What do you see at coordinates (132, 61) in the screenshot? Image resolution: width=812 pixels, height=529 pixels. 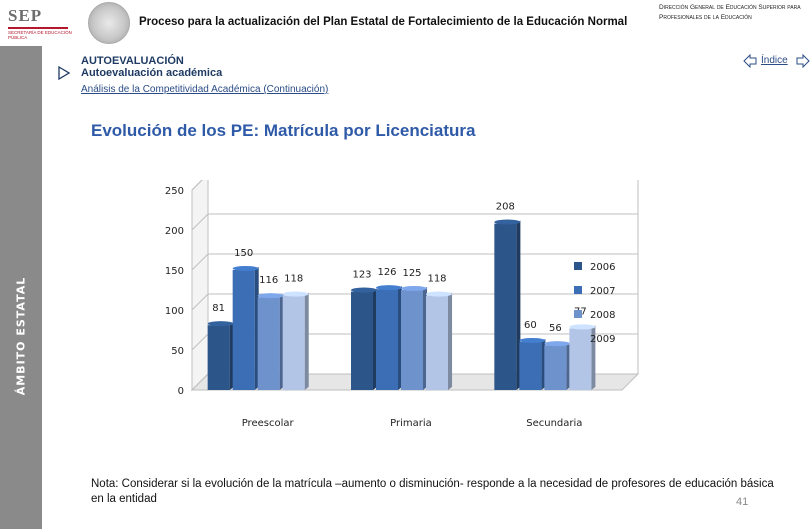 I see `section-title: AUTOEVALUACIÓN` at bounding box center [132, 61].